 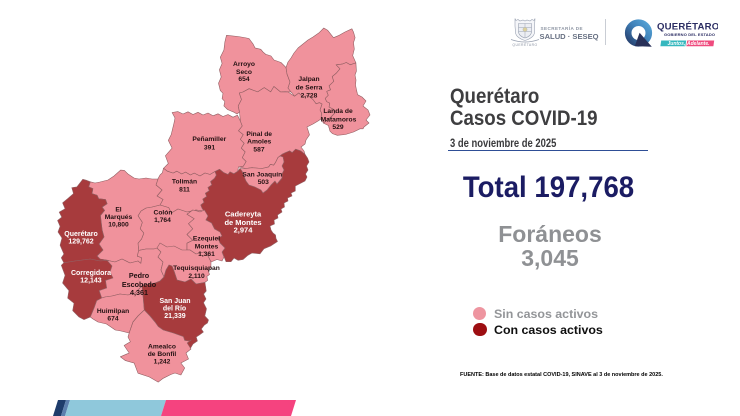 I want to click on svg-text: Matamoros, so click(x=339, y=119).